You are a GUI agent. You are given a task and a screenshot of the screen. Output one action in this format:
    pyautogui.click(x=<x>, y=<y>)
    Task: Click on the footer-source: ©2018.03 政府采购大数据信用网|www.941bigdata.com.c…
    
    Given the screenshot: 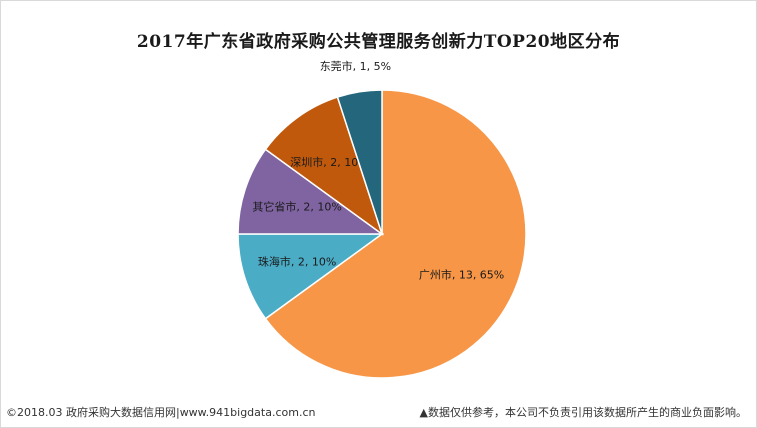 What is the action you would take?
    pyautogui.click(x=161, y=412)
    